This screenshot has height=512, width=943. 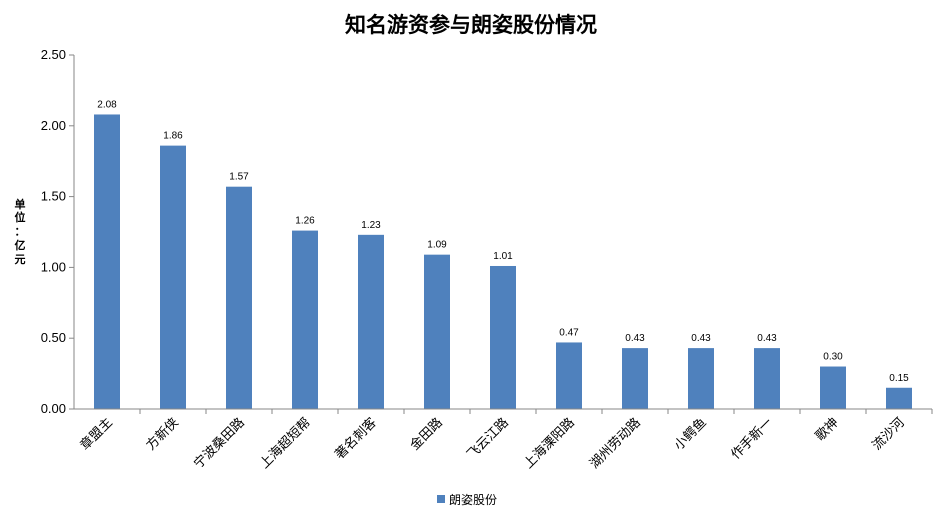 What do you see at coordinates (488, 439) in the screenshot?
I see `x-tick-label: 飞云江路` at bounding box center [488, 439].